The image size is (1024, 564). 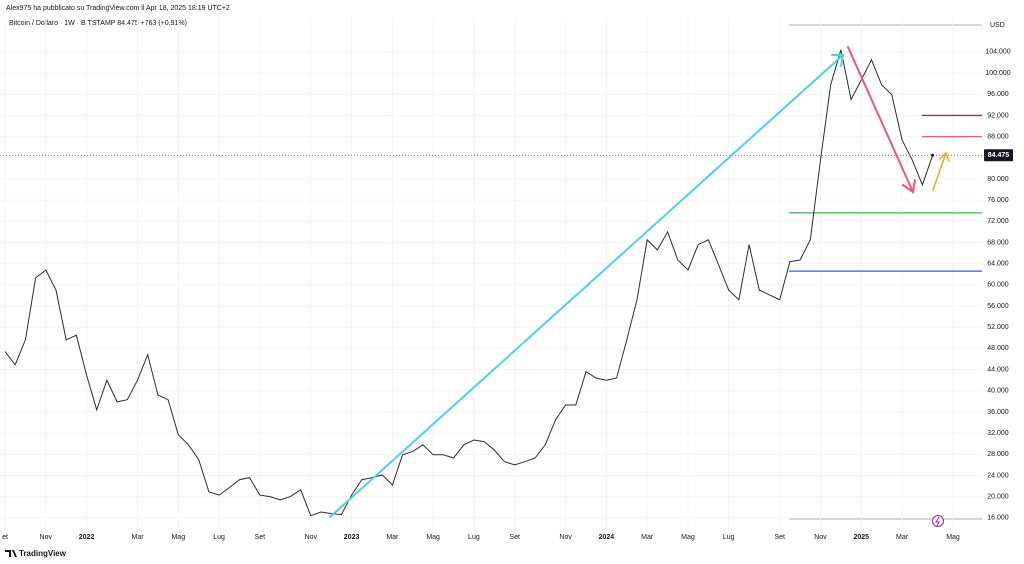 I want to click on y-tick-label: 52.000, so click(x=998, y=327).